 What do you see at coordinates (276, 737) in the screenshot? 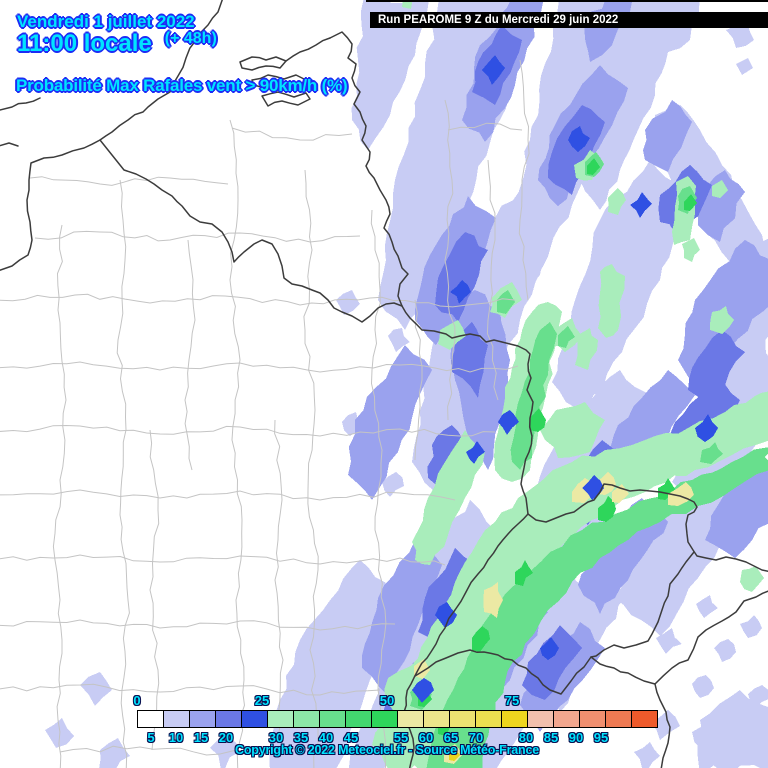
I see `legend-label-30: 30` at bounding box center [276, 737].